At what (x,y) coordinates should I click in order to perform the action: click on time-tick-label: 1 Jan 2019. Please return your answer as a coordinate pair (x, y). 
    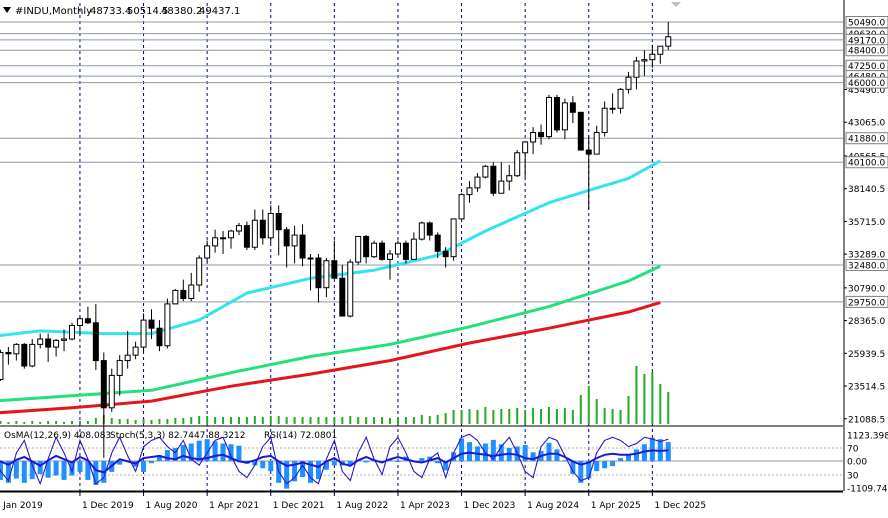
    Looking at the image, I should click on (21, 506).